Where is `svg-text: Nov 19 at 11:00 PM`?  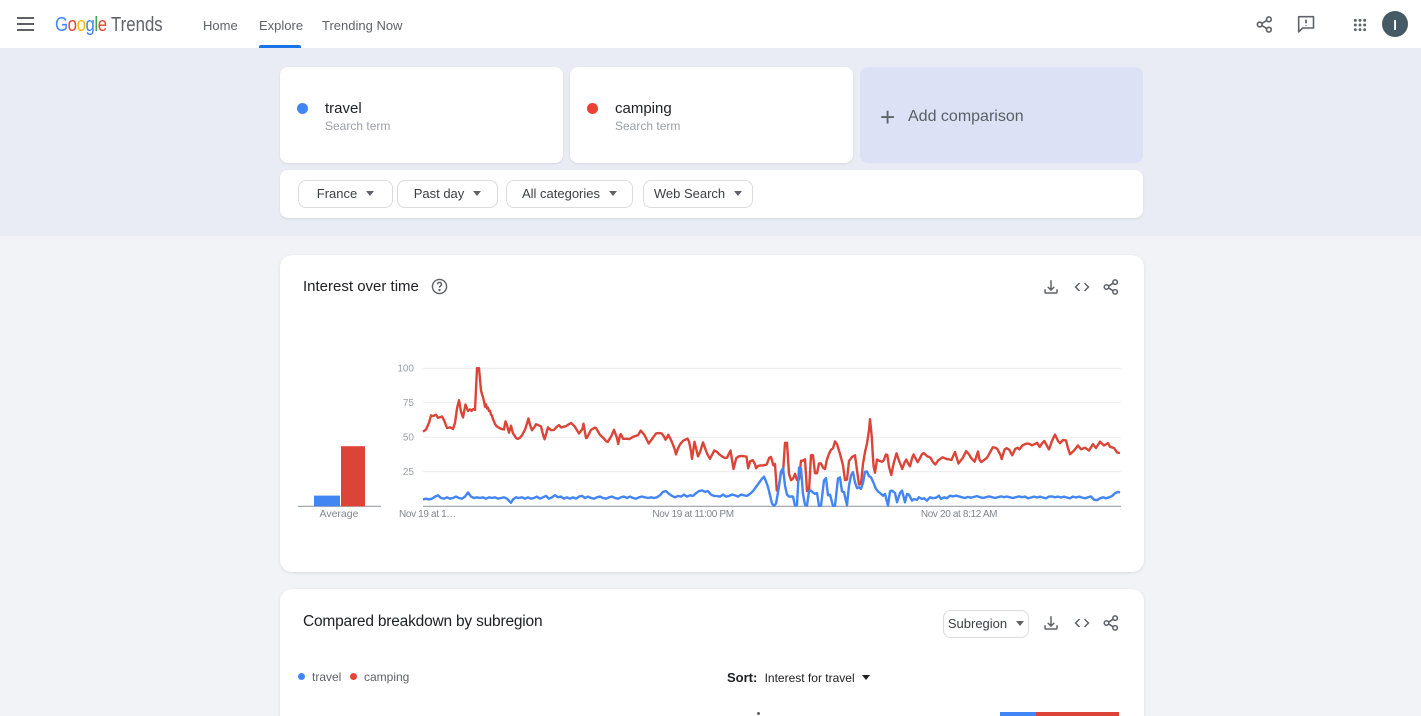
svg-text: Nov 19 at 11:00 PM is located at coordinates (692, 514).